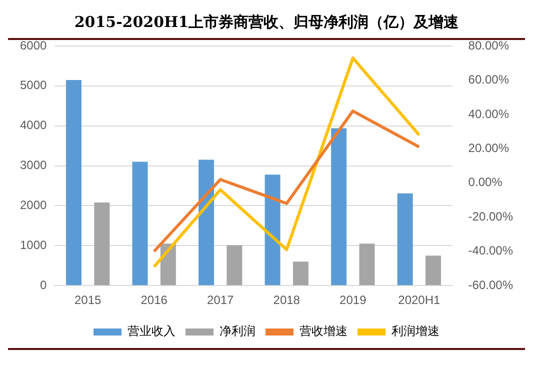 The image size is (533, 386). I want to click on legend-label: 净利润, so click(238, 331).